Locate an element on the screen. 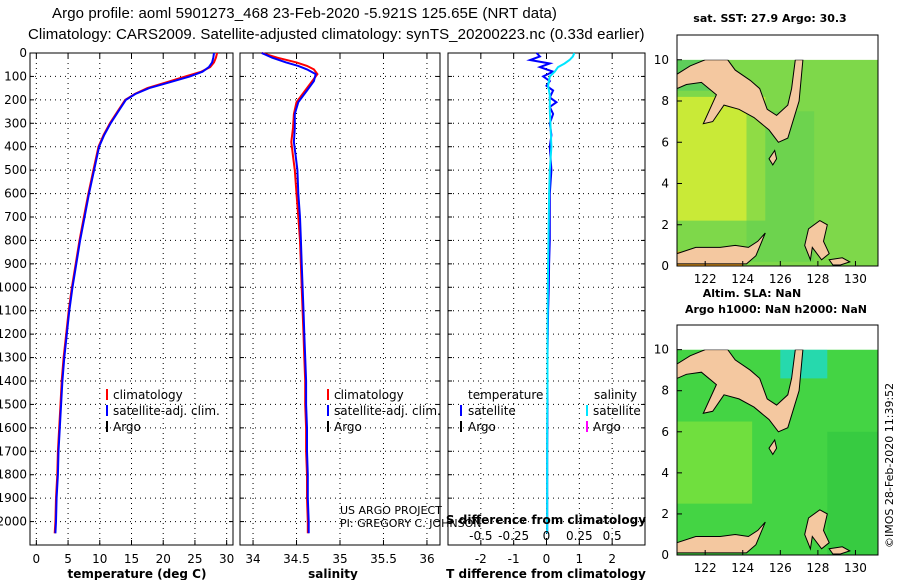  map-sla-frame is located at coordinates (777, 440).